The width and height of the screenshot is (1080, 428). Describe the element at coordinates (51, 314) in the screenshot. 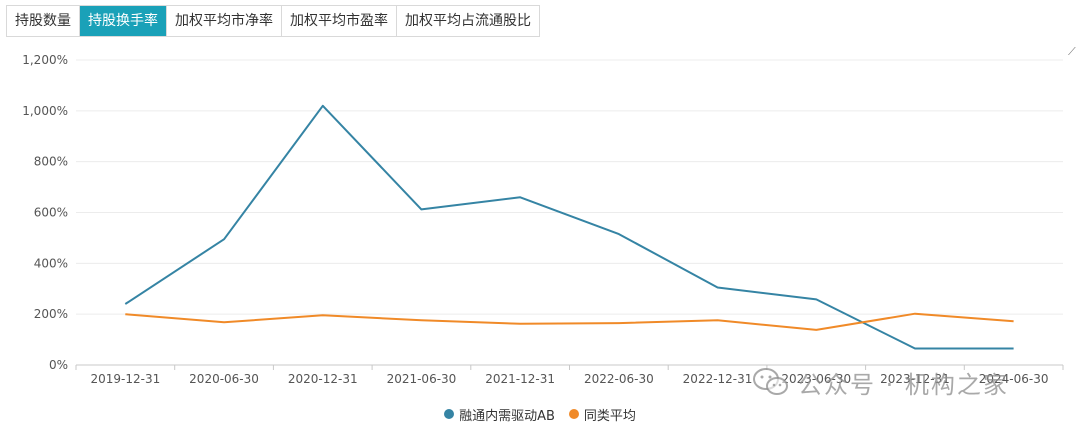

I see `y-tick-label: 200%` at that location.